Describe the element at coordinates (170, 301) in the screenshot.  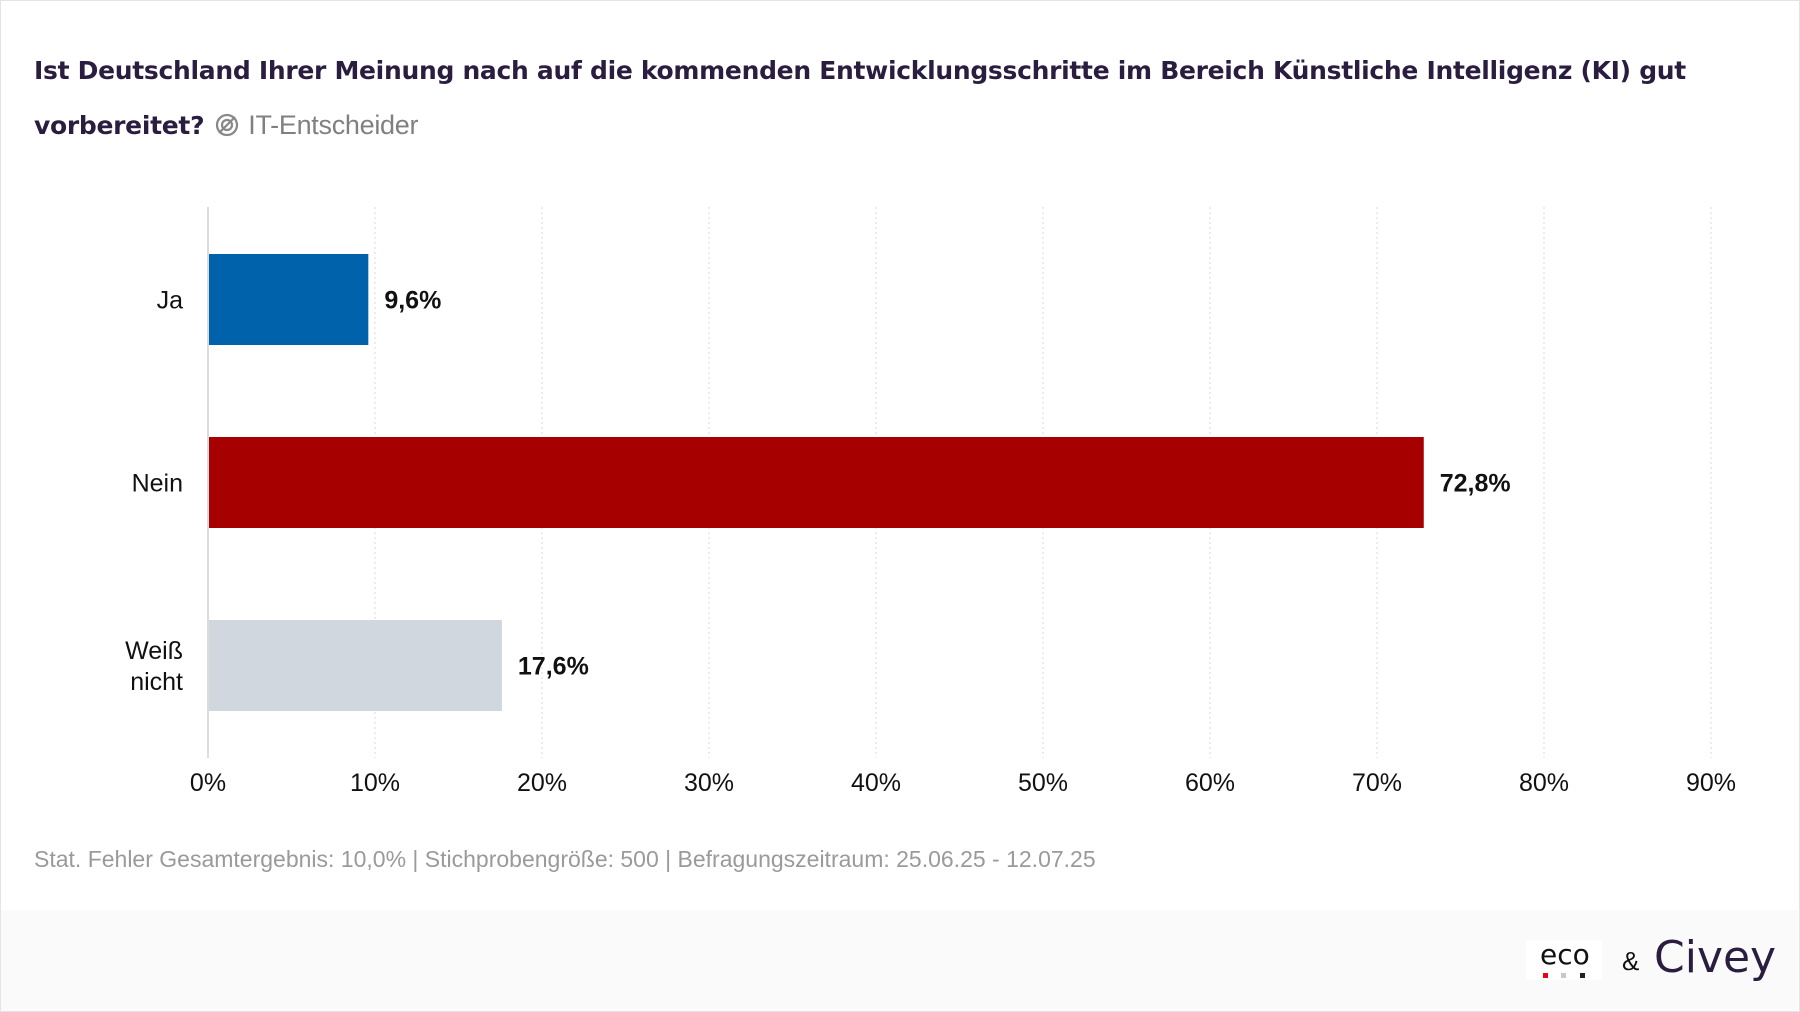
I see `category-label: Ja` at that location.